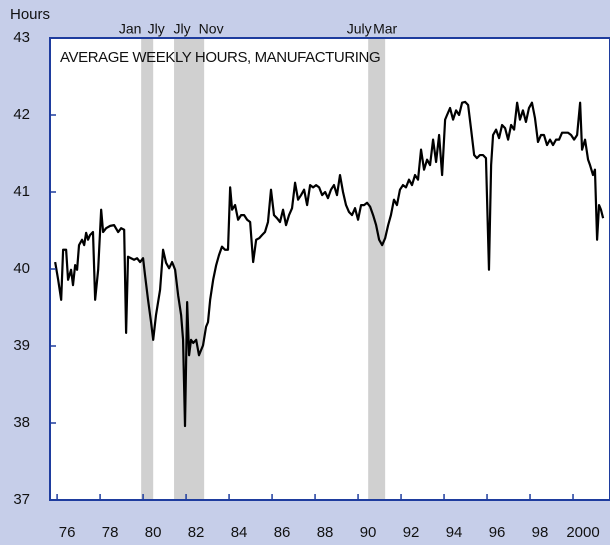  I want to click on x-tick-label: 86, so click(282, 532).